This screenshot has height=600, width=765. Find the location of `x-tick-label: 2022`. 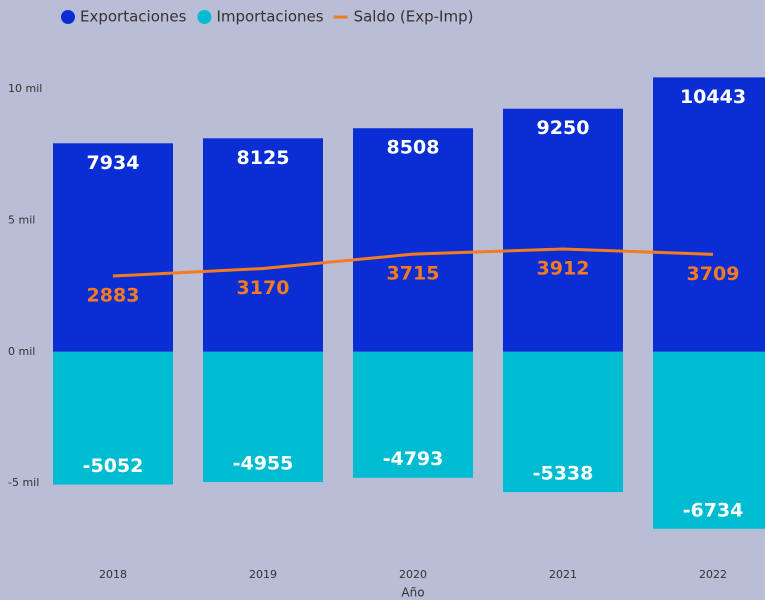

x-tick-label: 2022 is located at coordinates (713, 574).